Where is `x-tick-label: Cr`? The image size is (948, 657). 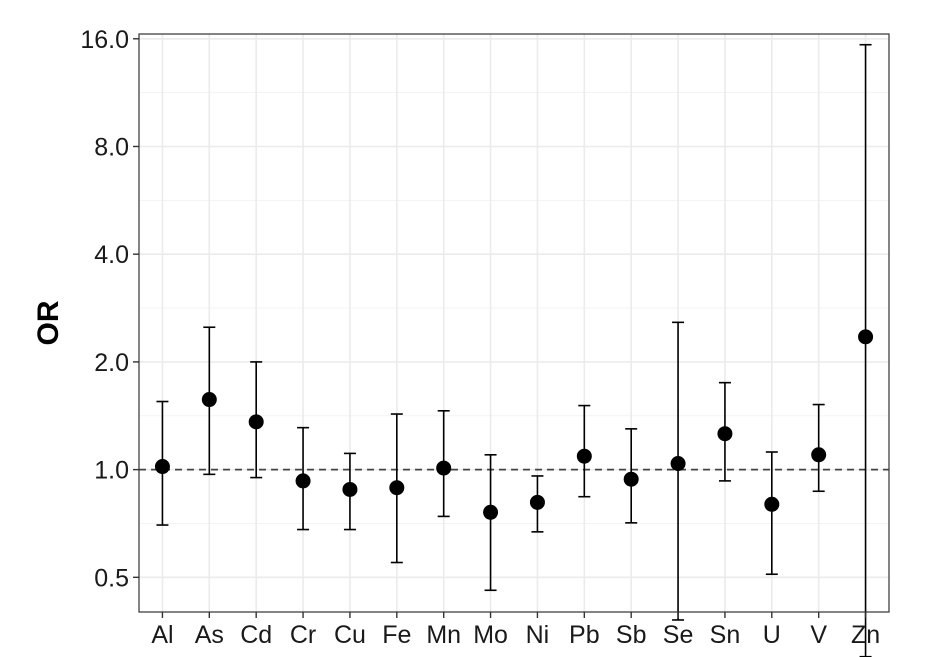
x-tick-label: Cr is located at coordinates (303, 635).